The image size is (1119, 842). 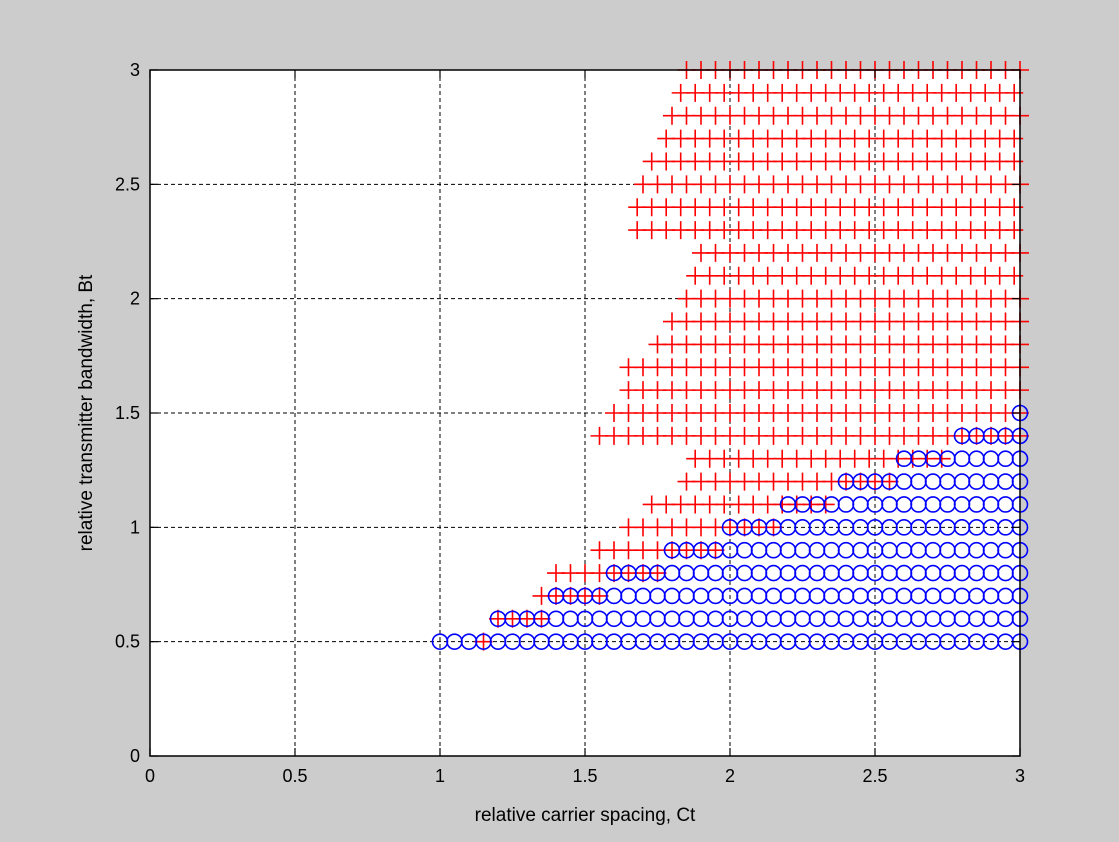 I want to click on x-tick-label: 2.5, so click(x=874, y=776).